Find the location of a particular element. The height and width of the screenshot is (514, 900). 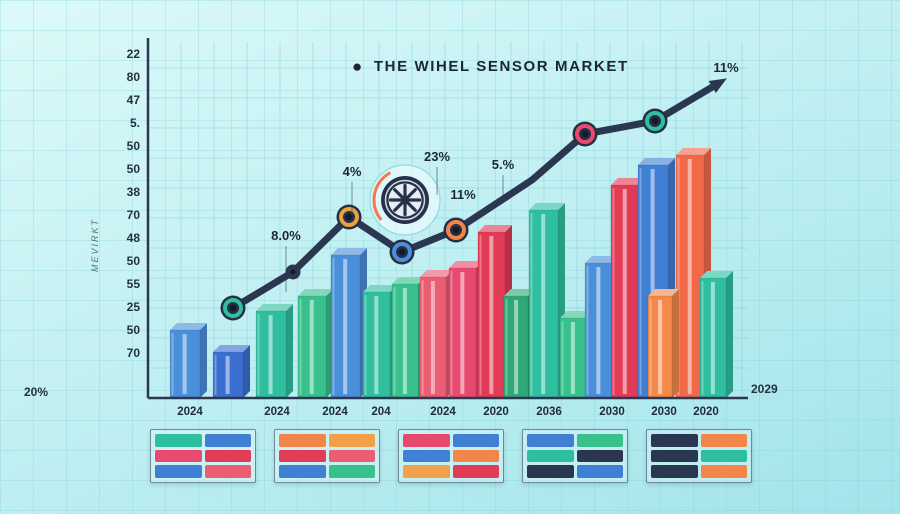

y-axis-label: 47 is located at coordinates (134, 100).